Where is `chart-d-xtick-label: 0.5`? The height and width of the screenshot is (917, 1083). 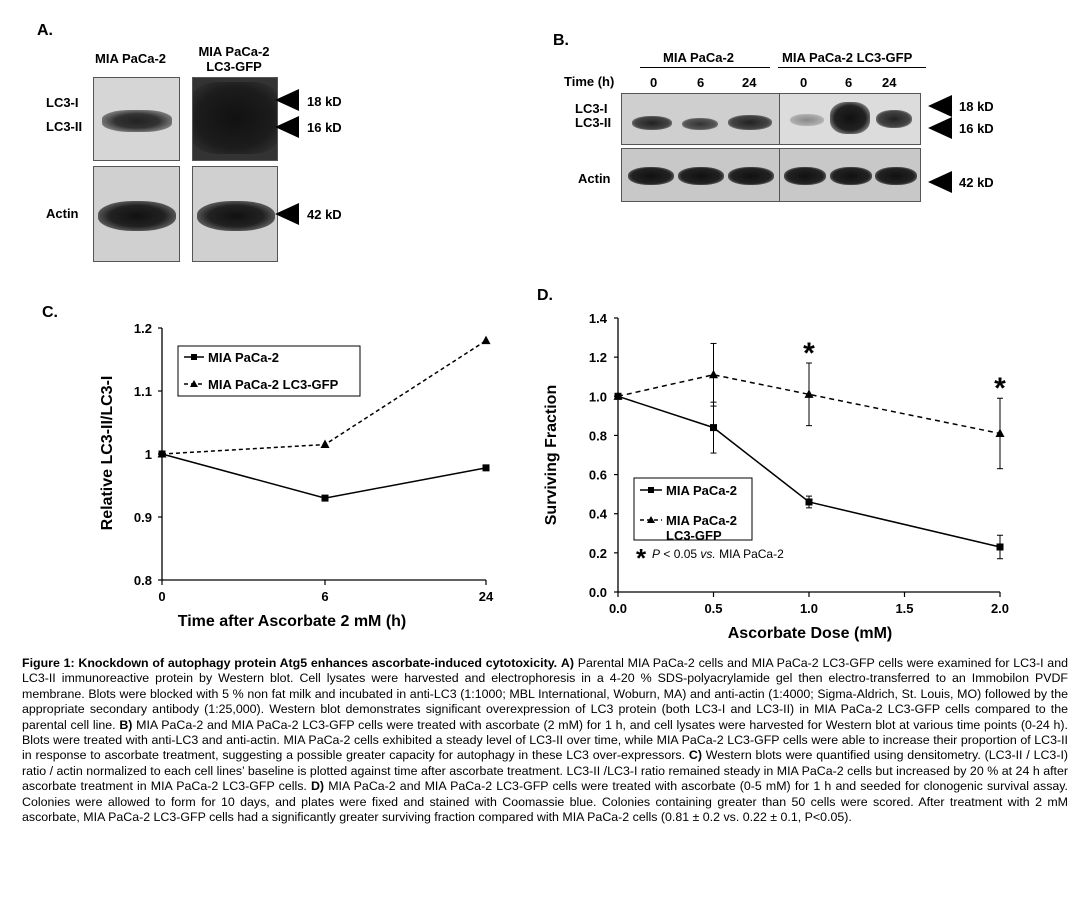
chart-d-xtick-label: 0.5 is located at coordinates (713, 608).